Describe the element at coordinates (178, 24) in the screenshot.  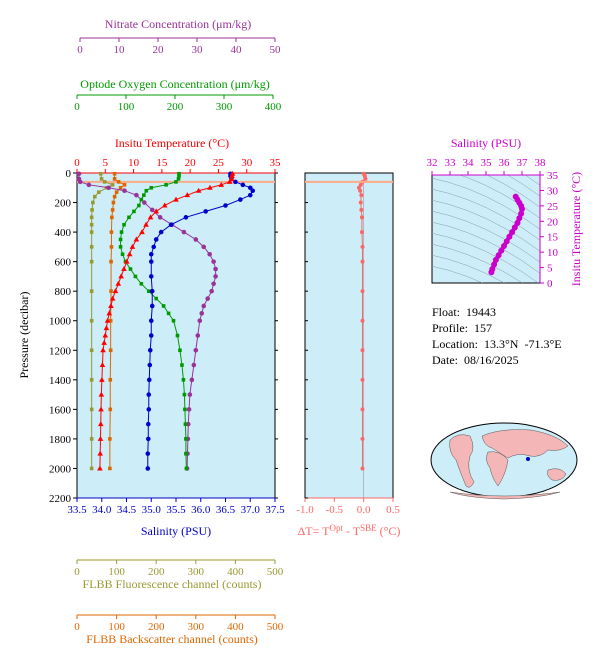
I see `nitrate-axis-title: Nitrate Concentration (μm/kg)` at that location.